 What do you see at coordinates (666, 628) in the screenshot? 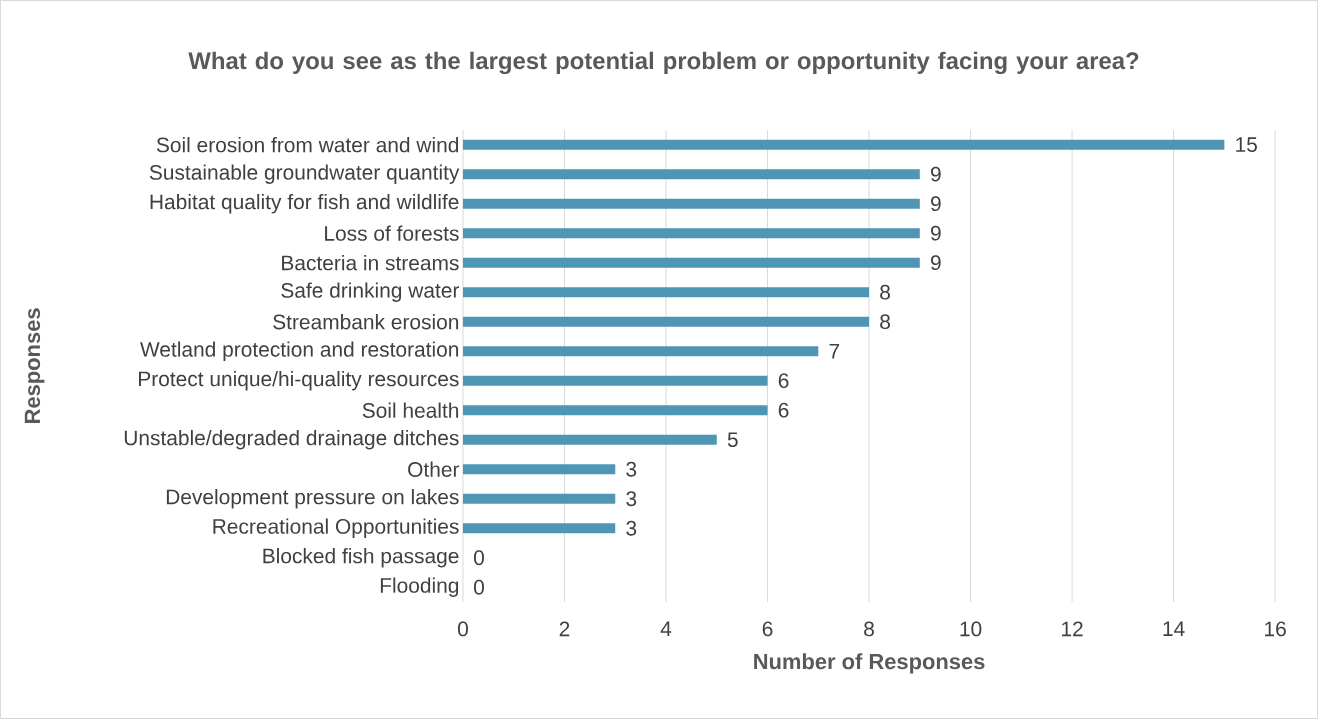
I see `x-tick-label: 4` at bounding box center [666, 628].